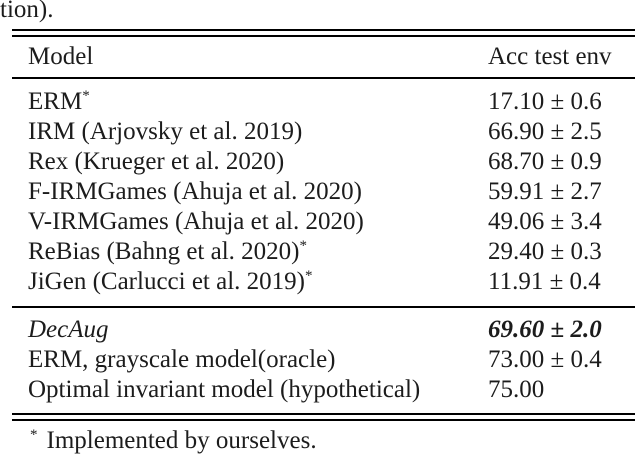  I want to click on accuracy-value: 69.60 ± 2.0, so click(545, 329).